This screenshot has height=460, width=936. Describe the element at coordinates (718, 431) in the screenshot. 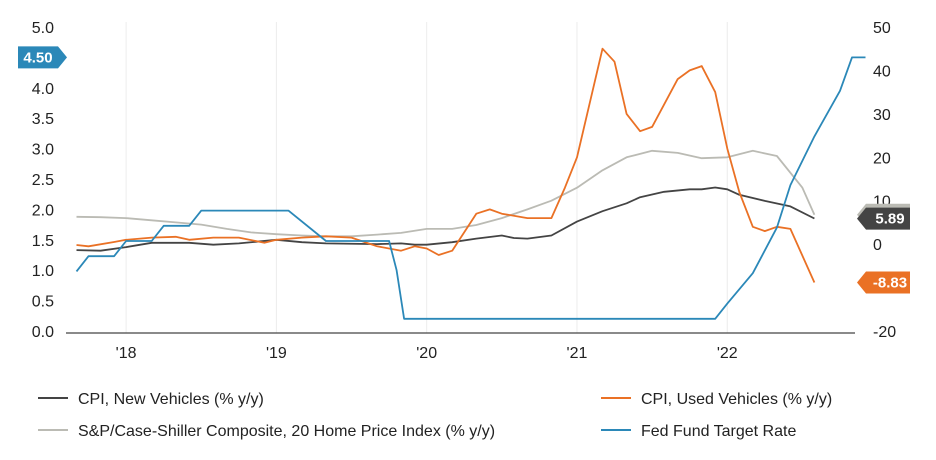

I see `legend-label: Fed Fund Target Rate` at that location.